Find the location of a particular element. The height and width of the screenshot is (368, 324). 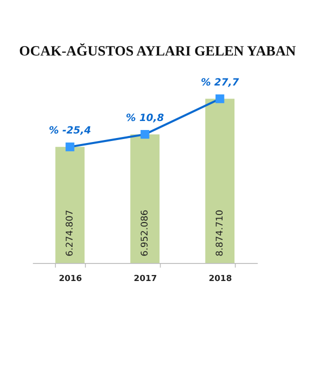

chart-title: OCAK-AĞUSTOS AYLARI GELEN YABAN is located at coordinates (158, 51).